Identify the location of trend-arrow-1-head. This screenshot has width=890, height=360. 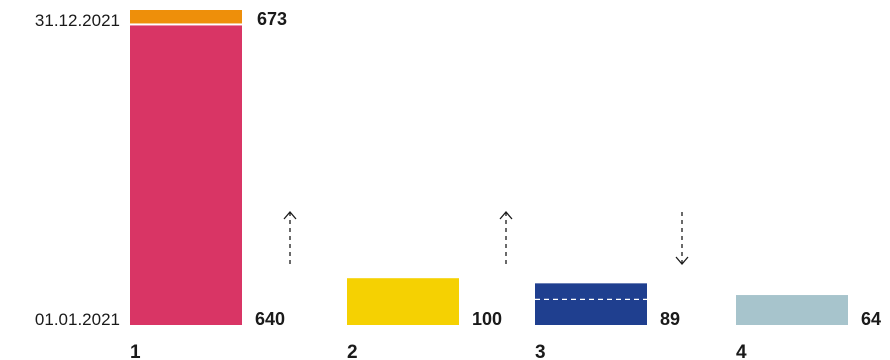
(290, 215).